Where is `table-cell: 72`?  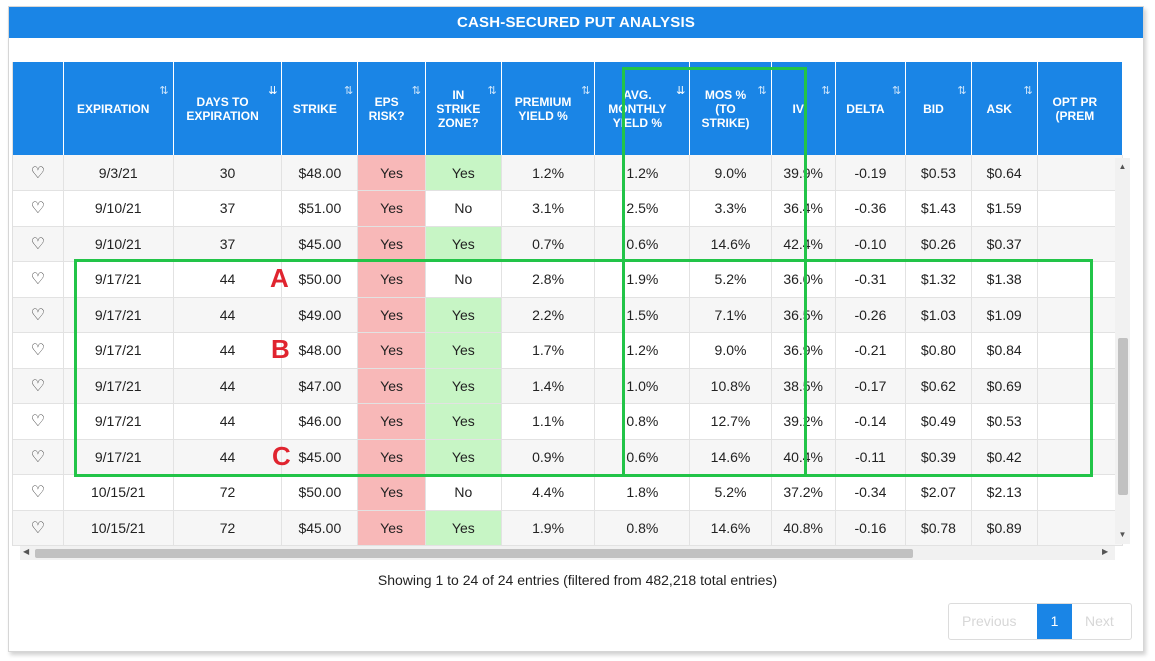
table-cell: 72 is located at coordinates (228, 528).